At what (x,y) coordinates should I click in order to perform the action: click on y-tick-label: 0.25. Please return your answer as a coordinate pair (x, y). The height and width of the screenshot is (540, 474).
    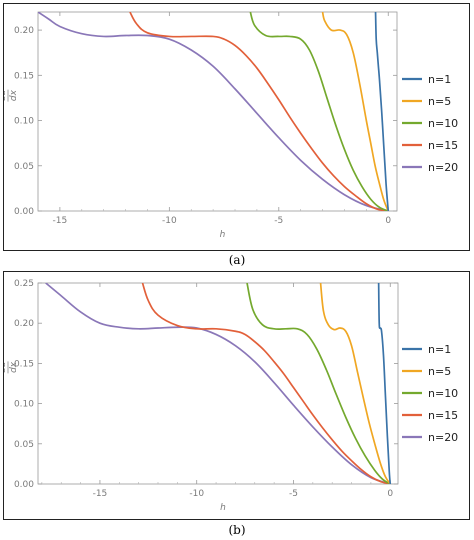
    Looking at the image, I should click on (24, 284).